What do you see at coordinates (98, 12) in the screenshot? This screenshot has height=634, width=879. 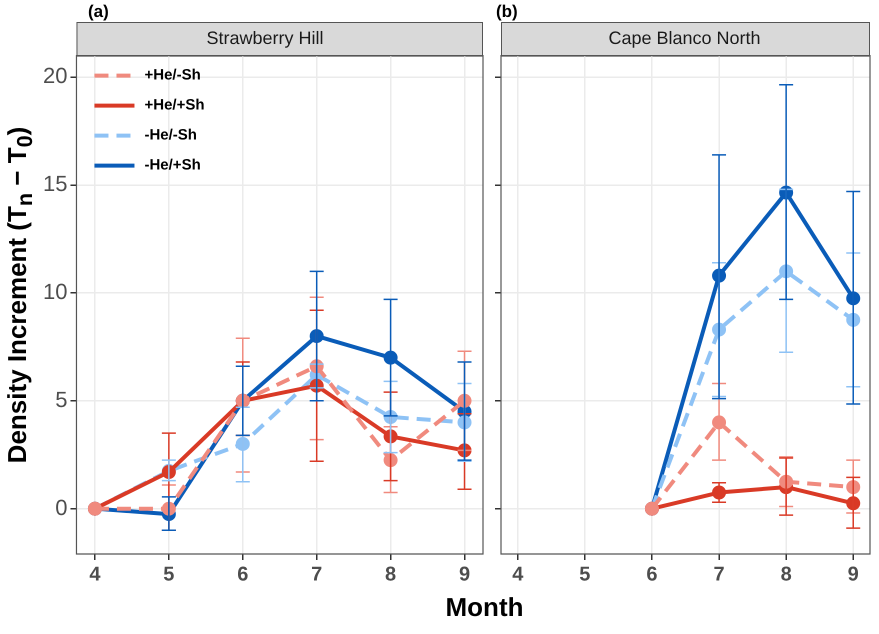 I see `text: (a)` at bounding box center [98, 12].